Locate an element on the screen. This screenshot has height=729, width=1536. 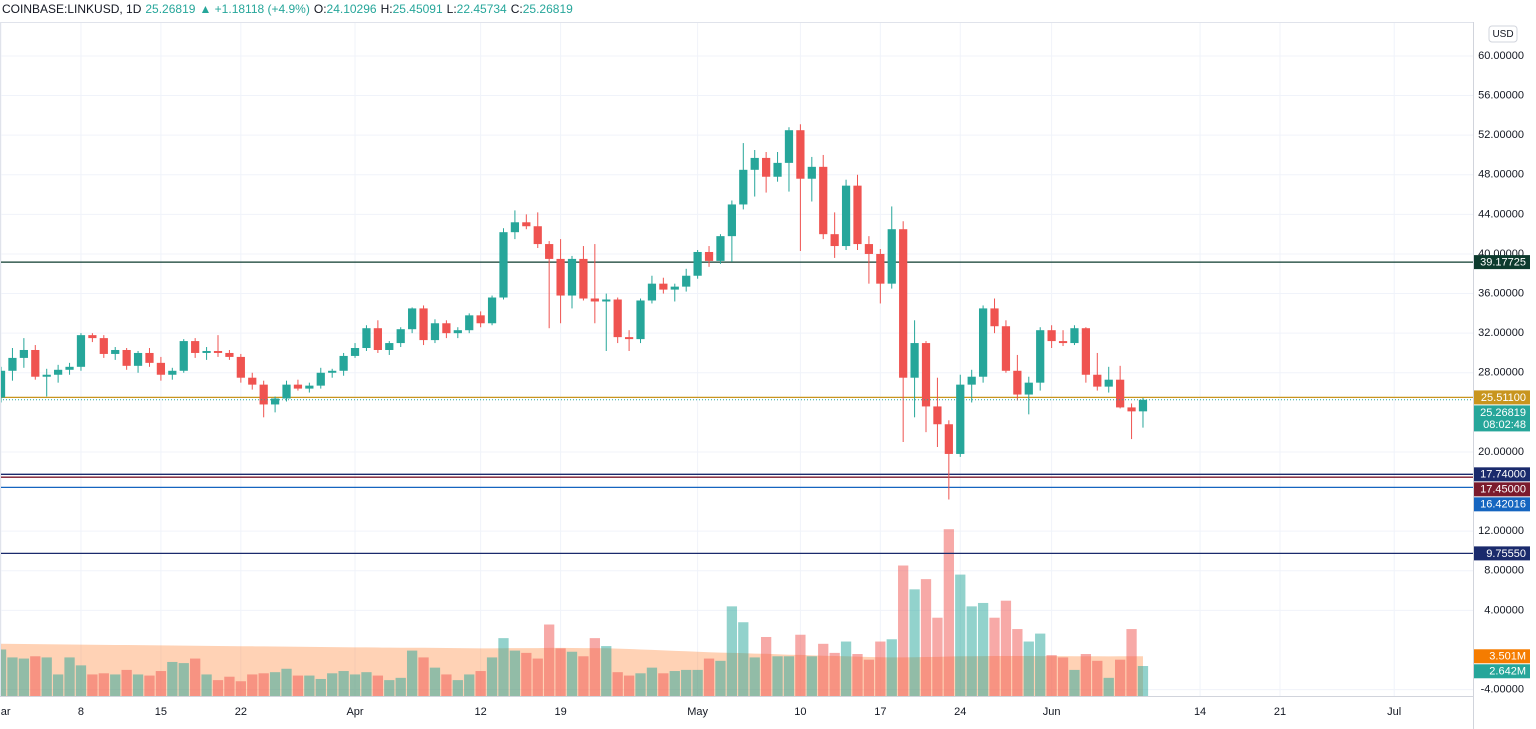
y-tick-label: 56.00000 is located at coordinates (1501, 95).